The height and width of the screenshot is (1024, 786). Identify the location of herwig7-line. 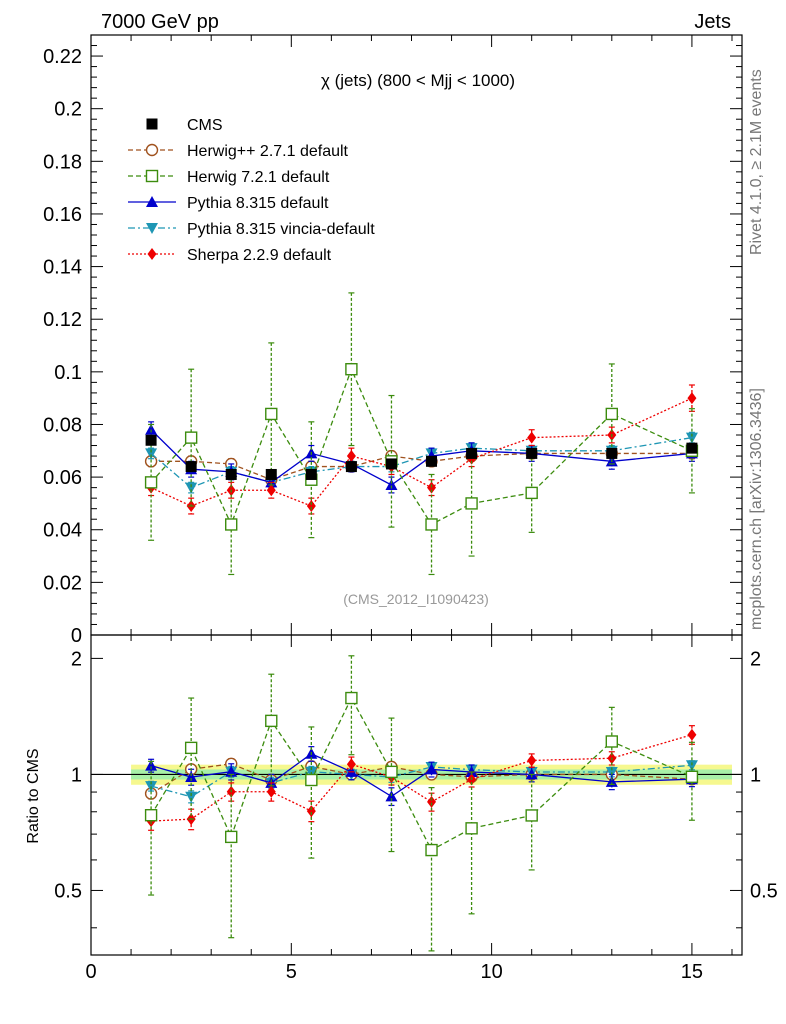
(421, 447).